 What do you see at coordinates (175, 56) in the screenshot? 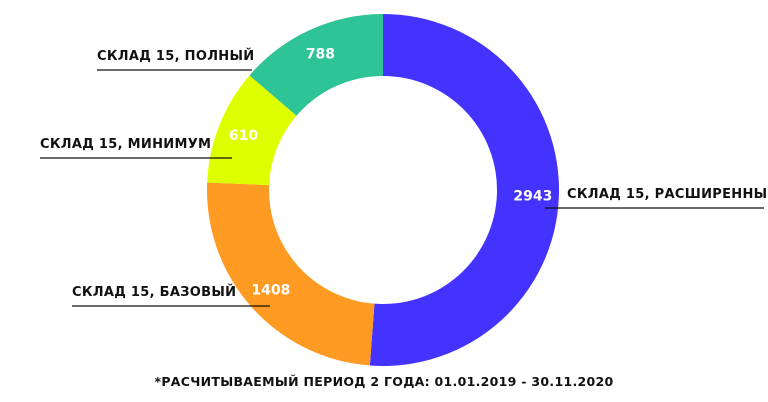
I see `category-label-4: СКЛАД 15, ПОЛНЫЙ` at bounding box center [175, 56].